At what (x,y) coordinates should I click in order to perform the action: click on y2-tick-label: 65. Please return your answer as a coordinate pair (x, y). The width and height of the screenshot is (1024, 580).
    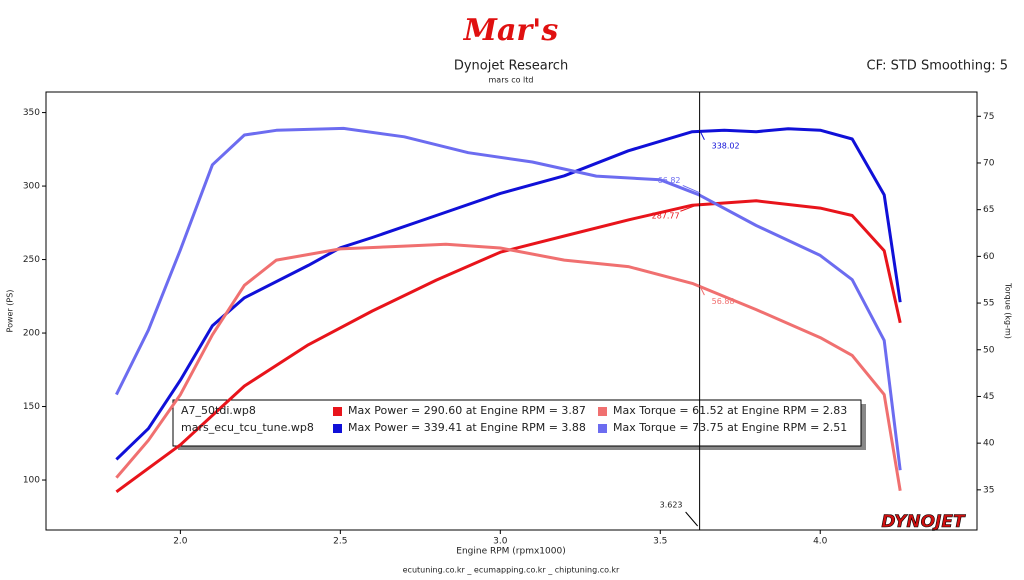
    Looking at the image, I should click on (988, 210).